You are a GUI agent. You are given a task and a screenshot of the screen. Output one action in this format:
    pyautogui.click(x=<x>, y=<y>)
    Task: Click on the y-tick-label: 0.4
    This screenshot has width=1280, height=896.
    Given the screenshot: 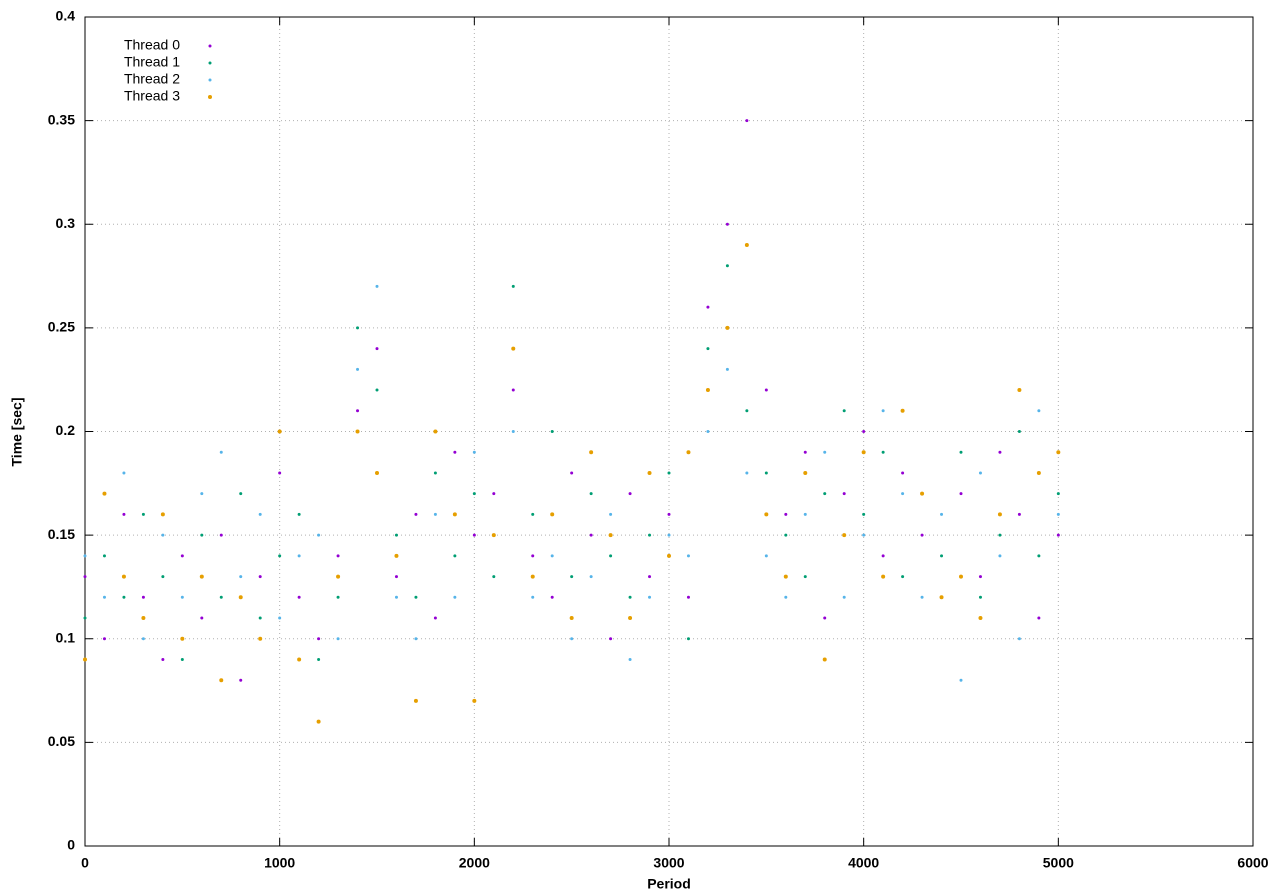 What is the action you would take?
    pyautogui.click(x=66, y=16)
    